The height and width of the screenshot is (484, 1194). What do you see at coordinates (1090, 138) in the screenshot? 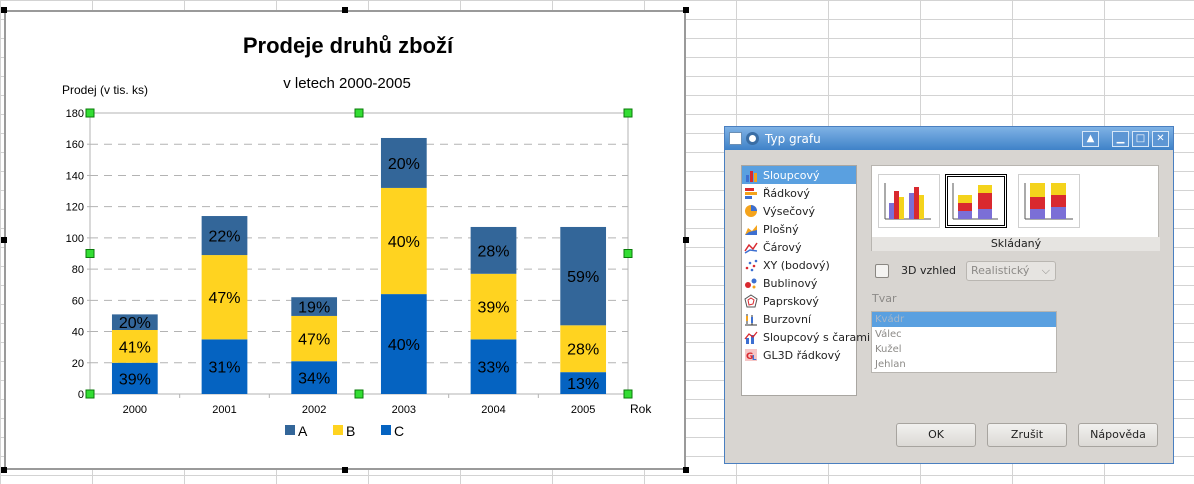
I see `shade-button: ▲` at bounding box center [1090, 138].